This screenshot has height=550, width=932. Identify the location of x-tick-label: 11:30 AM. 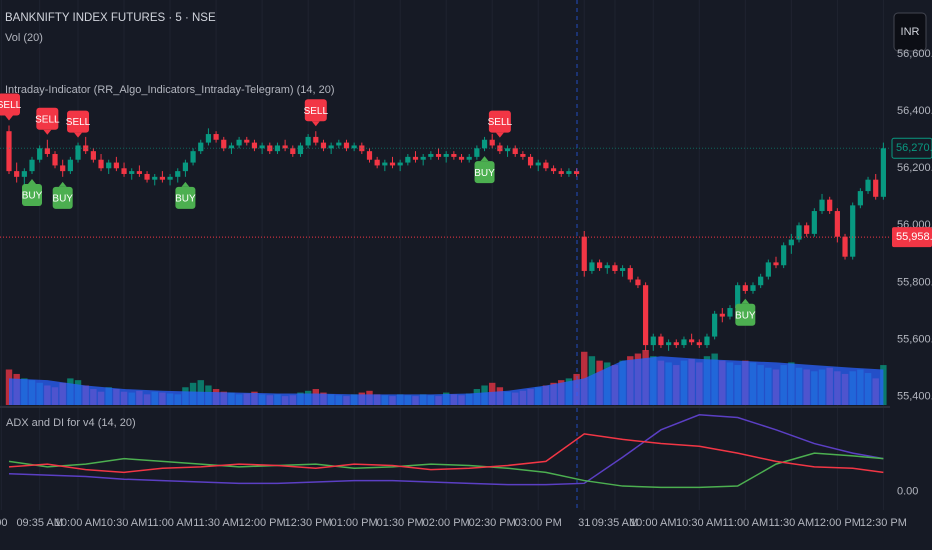
(792, 523).